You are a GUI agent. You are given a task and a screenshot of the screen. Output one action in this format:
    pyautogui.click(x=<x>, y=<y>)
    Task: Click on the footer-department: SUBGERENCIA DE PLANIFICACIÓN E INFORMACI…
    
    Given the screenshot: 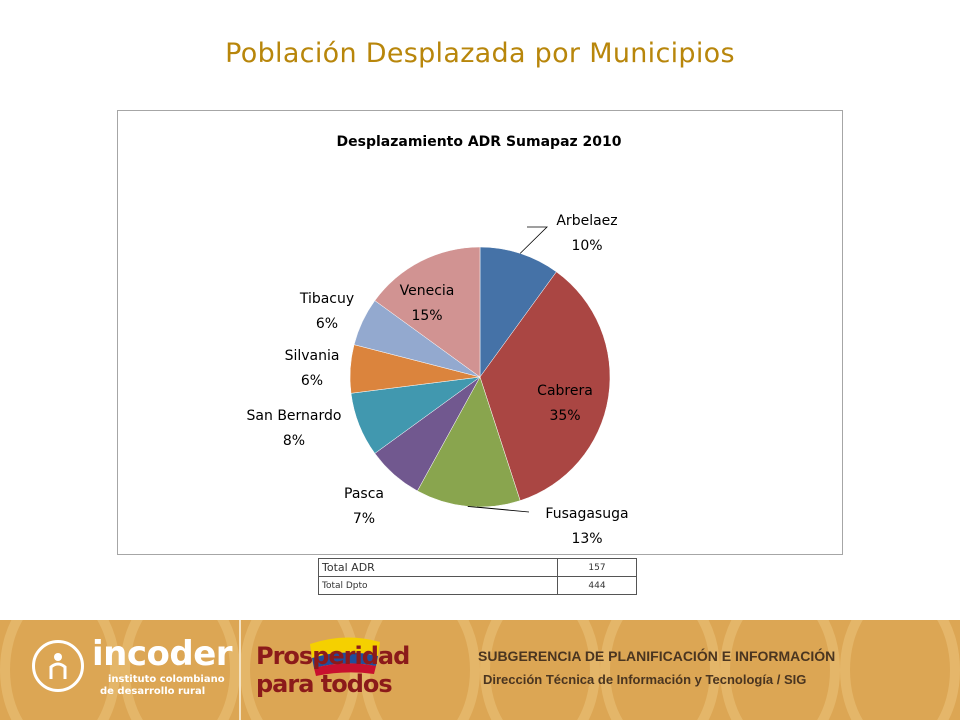 What is the action you would take?
    pyautogui.click(x=657, y=656)
    